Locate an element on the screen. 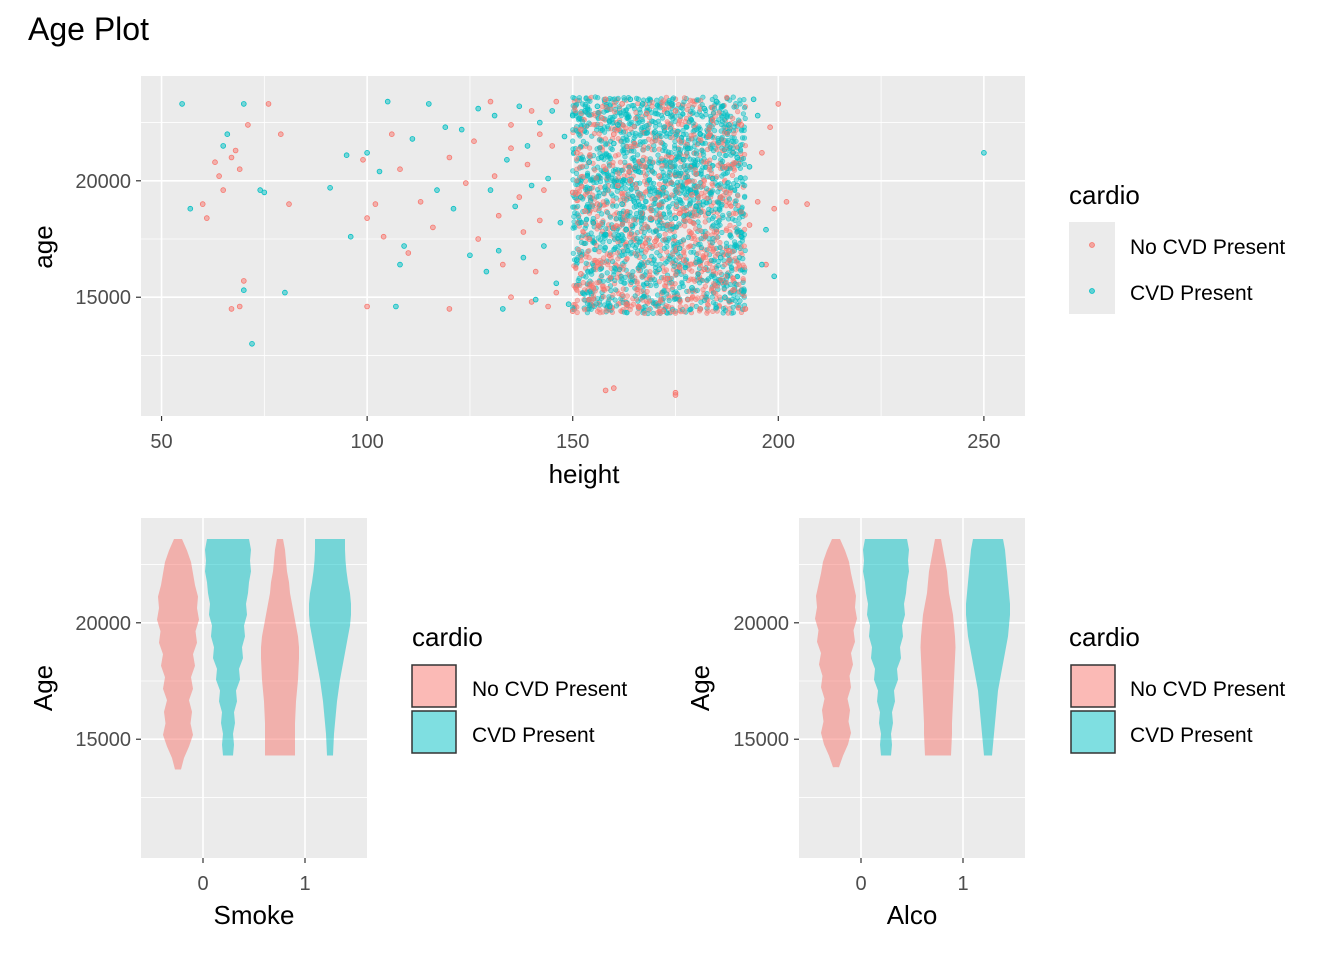 The width and height of the screenshot is (1344, 960). x-tick-label: 1 is located at coordinates (962, 884).